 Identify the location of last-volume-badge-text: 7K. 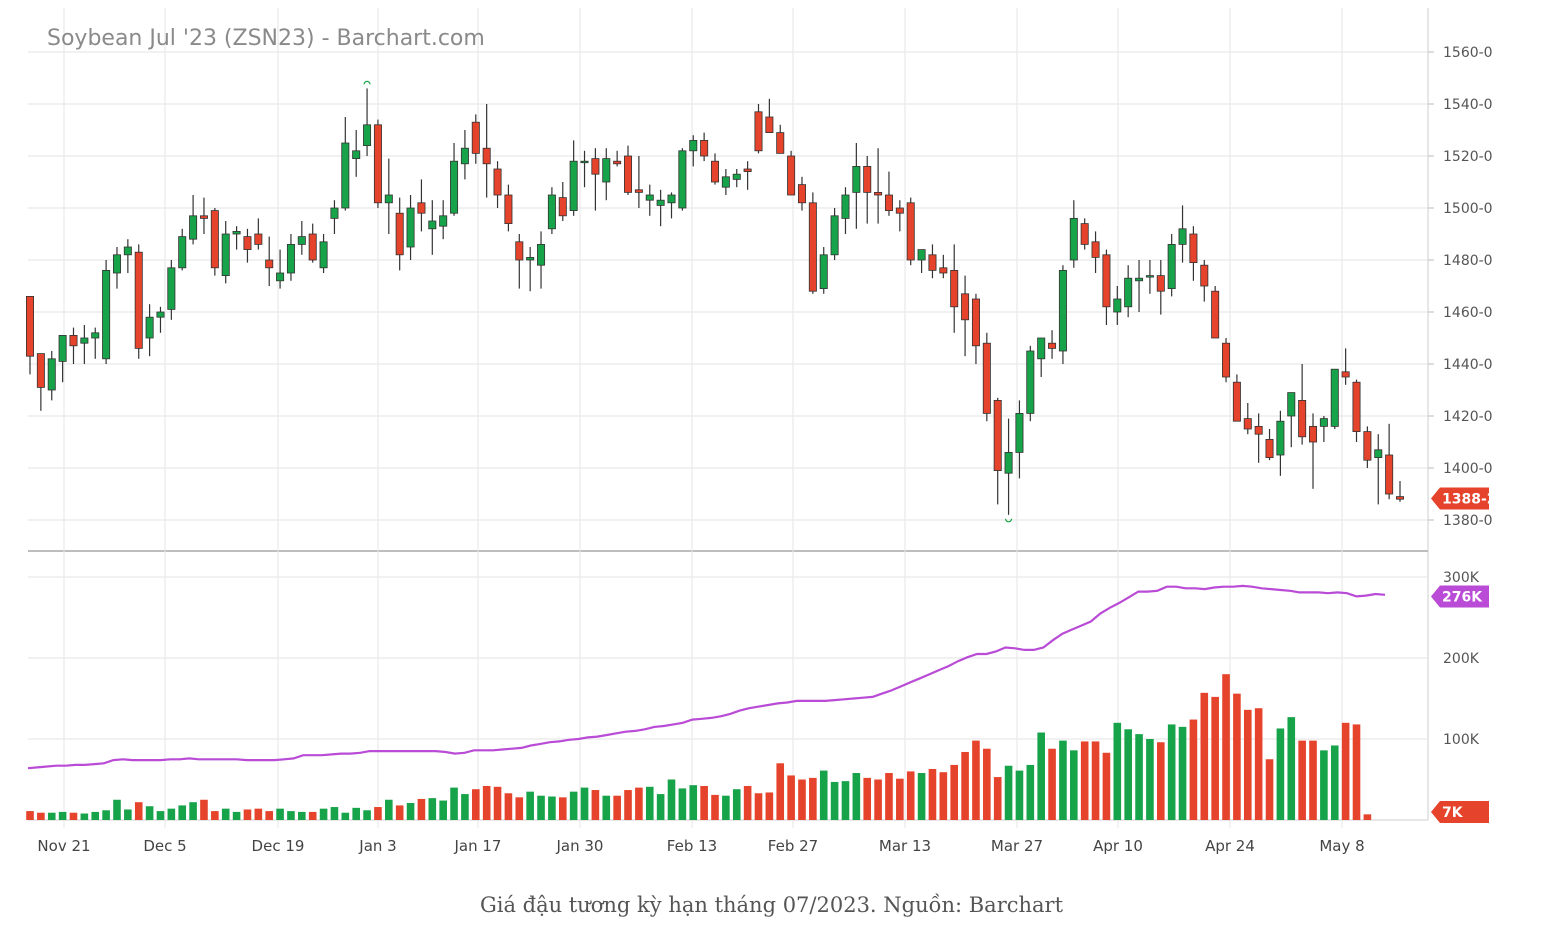
(1453, 813).